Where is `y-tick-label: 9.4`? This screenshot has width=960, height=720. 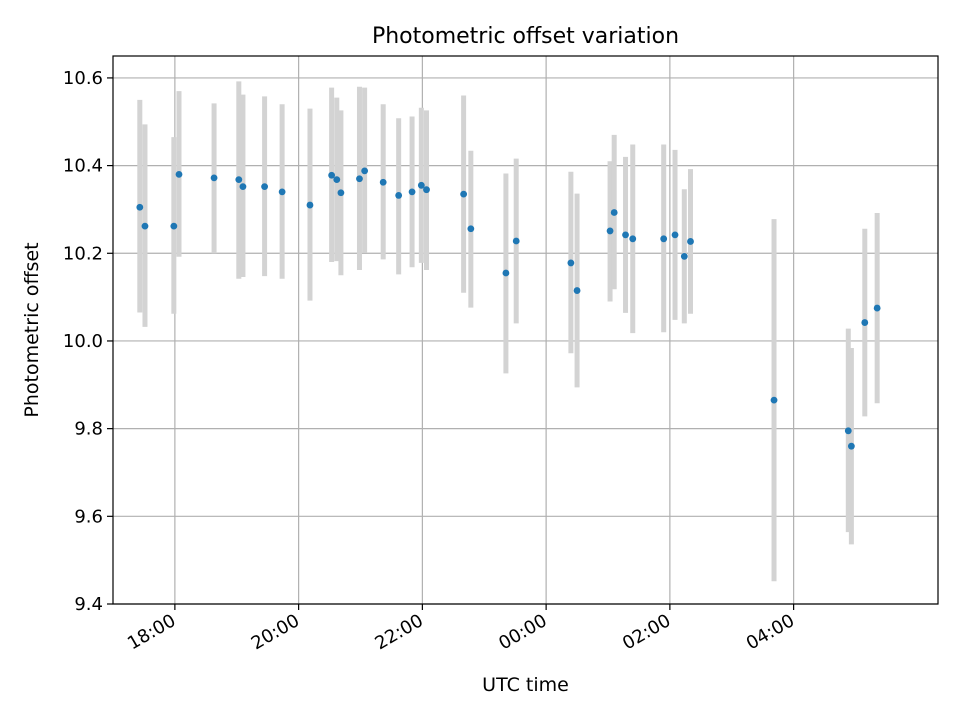
y-tick-label: 9.4 is located at coordinates (88, 604).